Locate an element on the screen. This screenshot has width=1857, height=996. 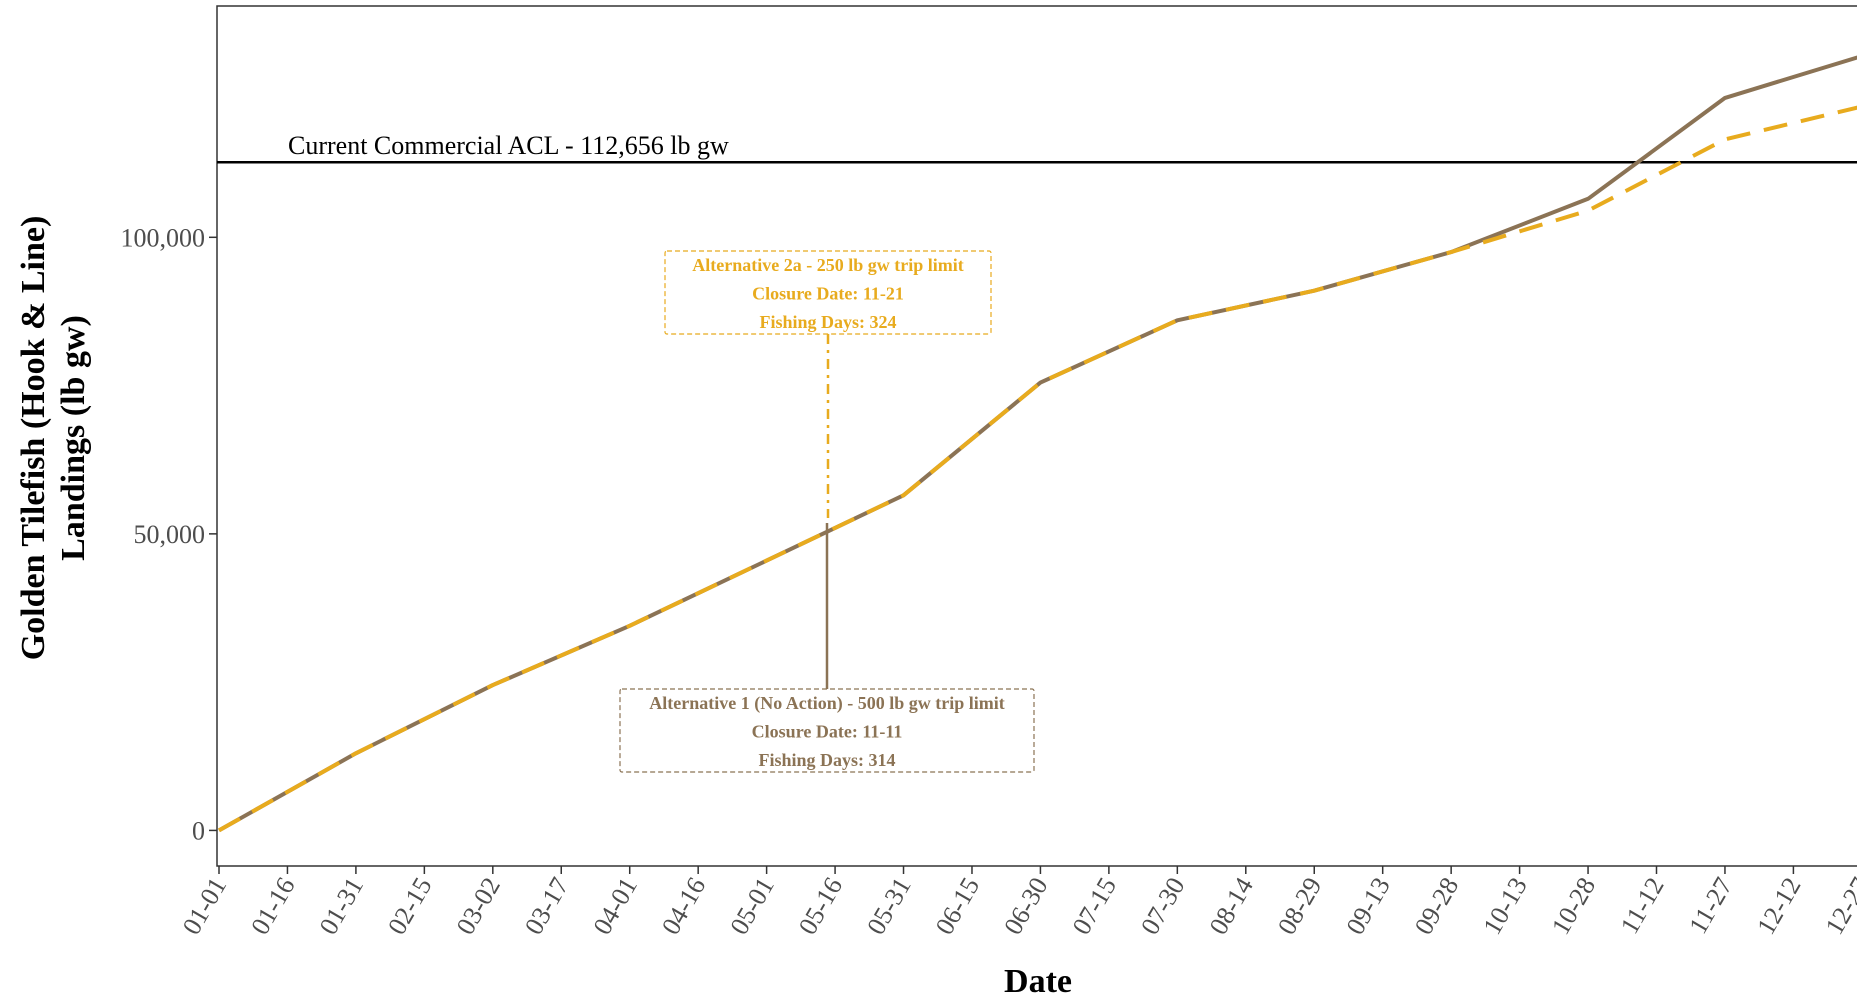
x-tick-label: 10-28 is located at coordinates (1573, 906).